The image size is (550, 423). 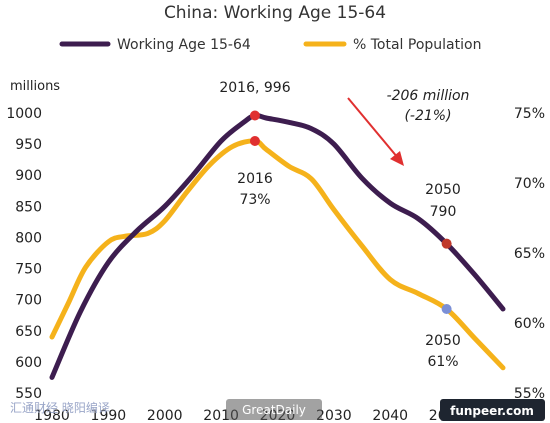 I want to click on watermark-right-bg, so click(x=492, y=410).